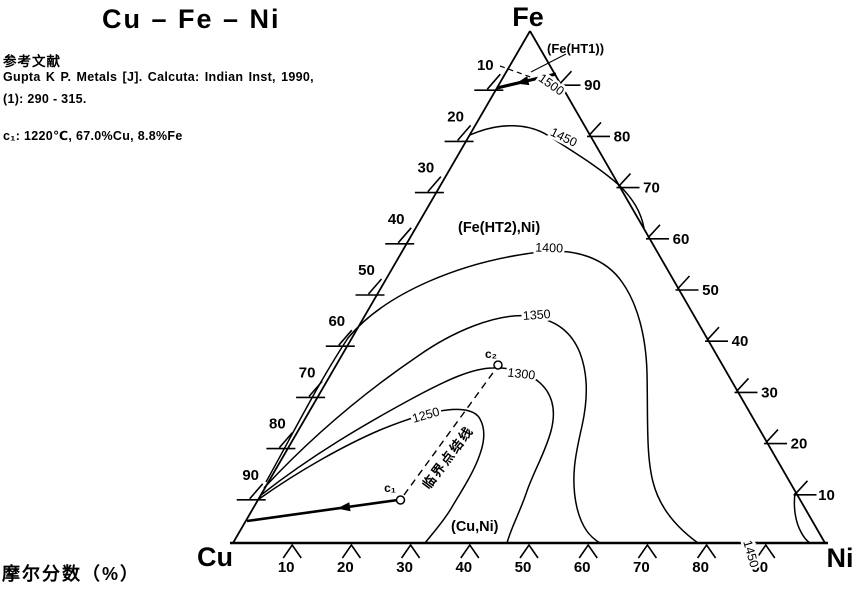 Image resolution: width=860 pixels, height=593 pixels. Describe the element at coordinates (215, 557) in the screenshot. I see `corner-label-cu: Cu` at that location.